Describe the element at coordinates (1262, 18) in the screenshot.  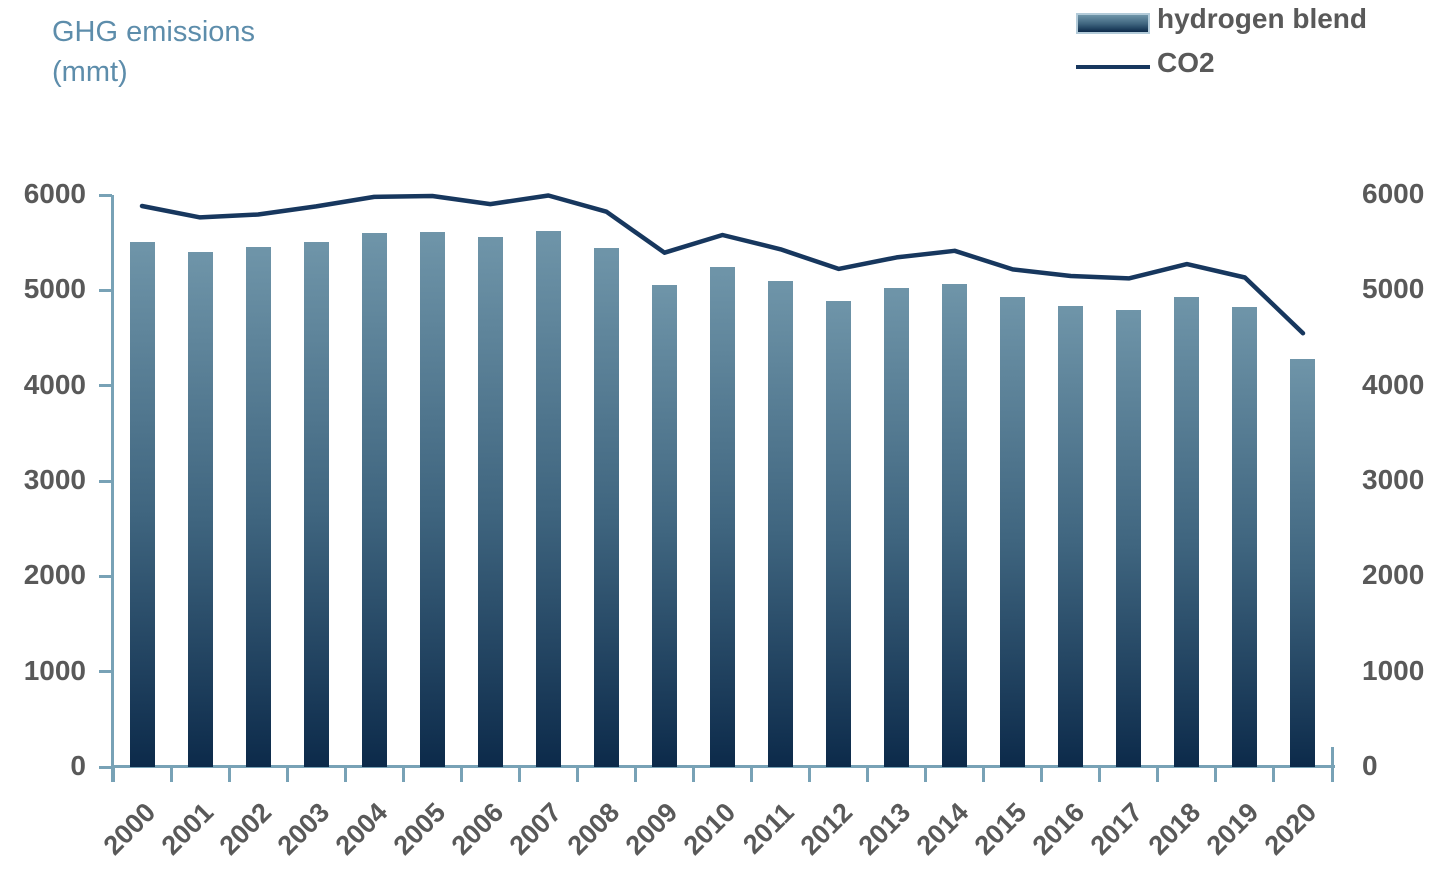
I see `legend-label-hydrogen-blend: hydrogen blend` at that location.